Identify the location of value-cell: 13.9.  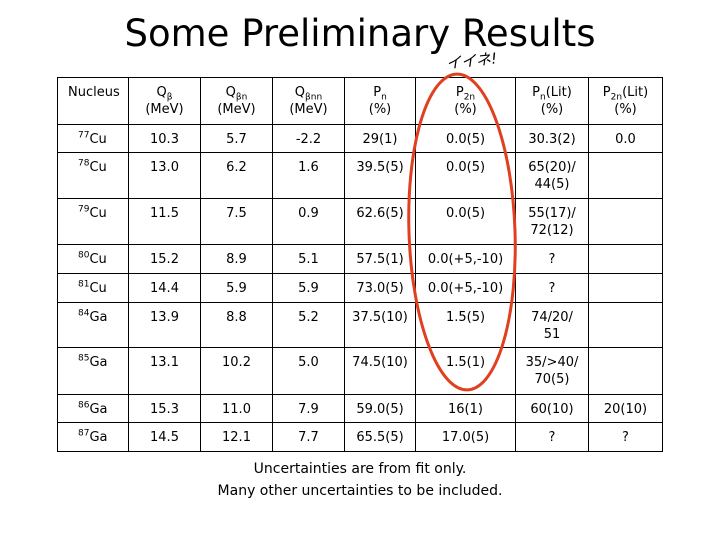
(164, 325).